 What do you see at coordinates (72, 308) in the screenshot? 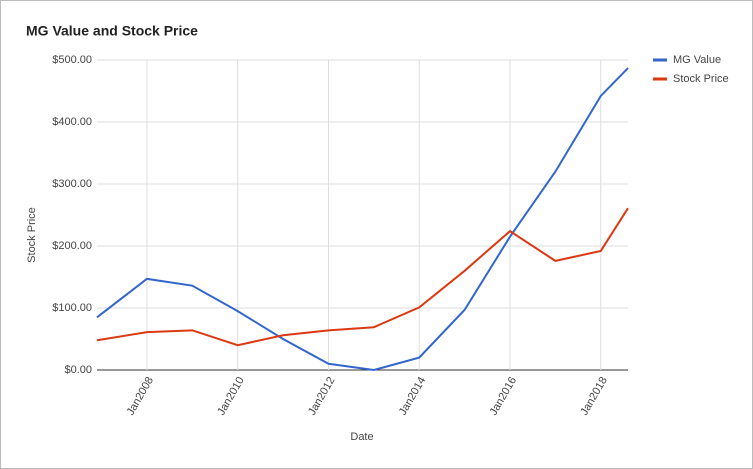
I see `y-tick-label: $100.00` at bounding box center [72, 308].